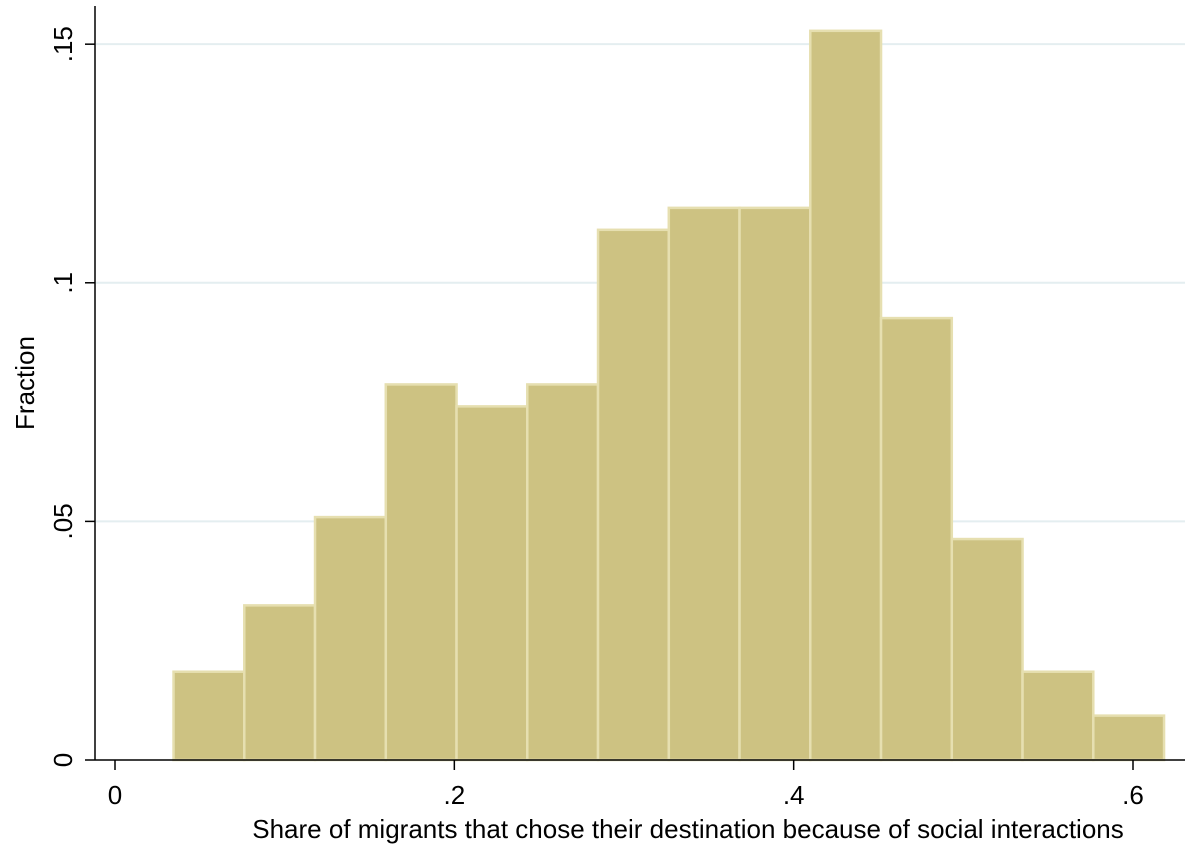 Image resolution: width=1186 pixels, height=848 pixels. What do you see at coordinates (115, 795) in the screenshot?
I see `x-tick-label: 0` at bounding box center [115, 795].